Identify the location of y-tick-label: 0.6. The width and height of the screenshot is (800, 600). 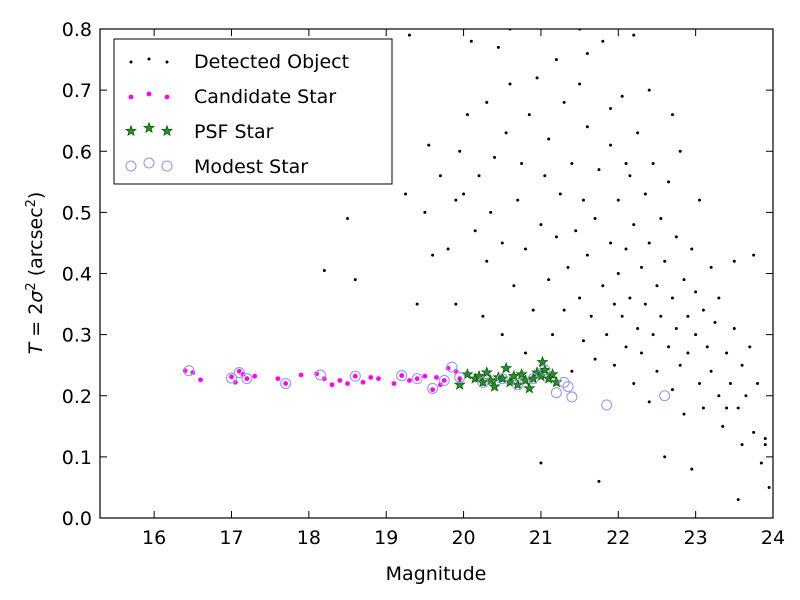
(77, 152).